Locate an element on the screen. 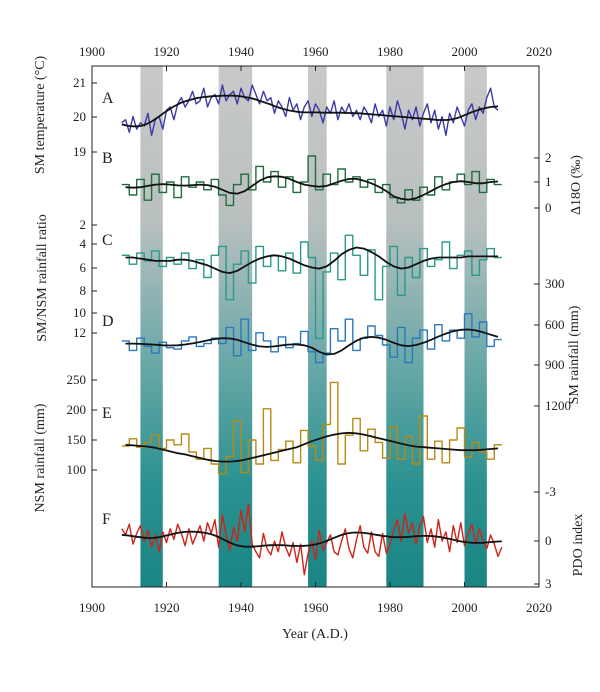  top-x-tick-label: 1920 is located at coordinates (167, 51).